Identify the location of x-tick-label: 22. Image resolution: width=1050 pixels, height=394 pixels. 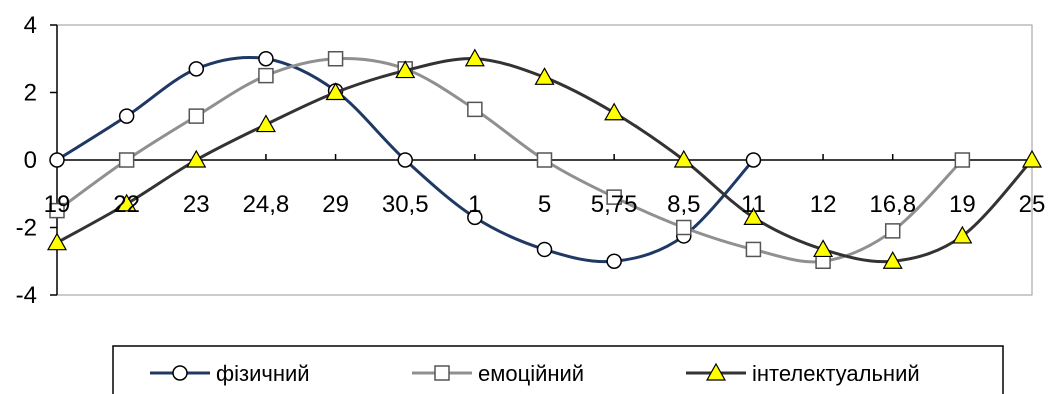
(126, 204).